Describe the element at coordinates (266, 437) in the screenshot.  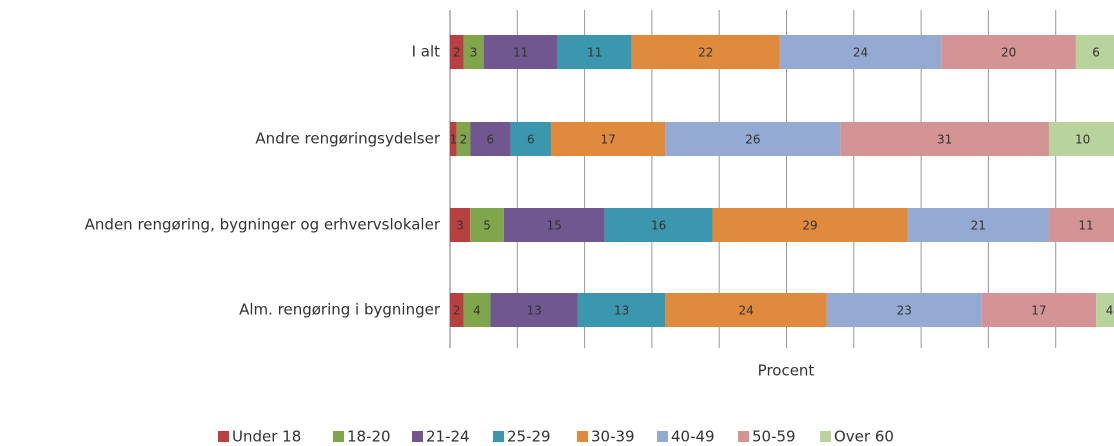
I see `legend-label: Under 18` at that location.